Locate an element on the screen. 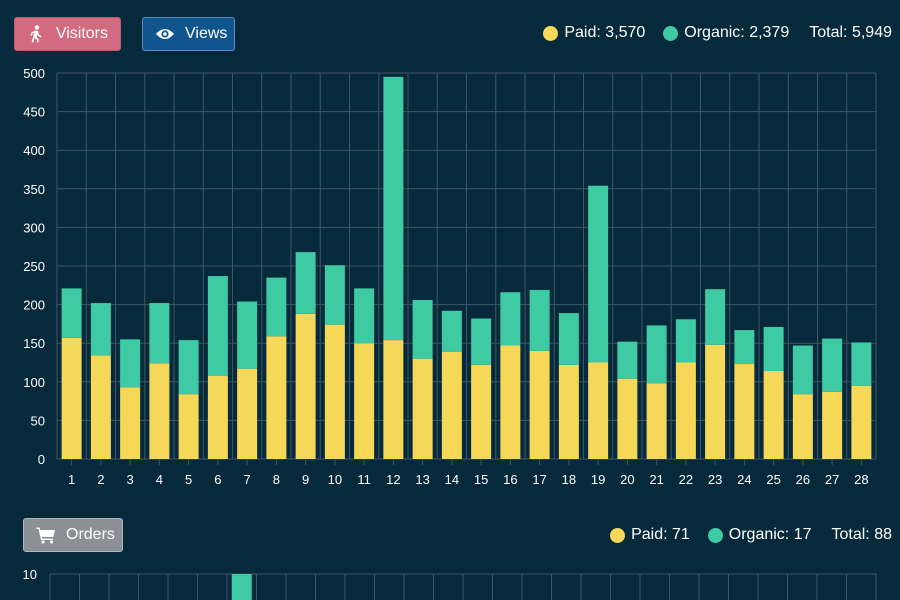 This screenshot has width=900, height=600. x-tick-label: 14 is located at coordinates (452, 479).